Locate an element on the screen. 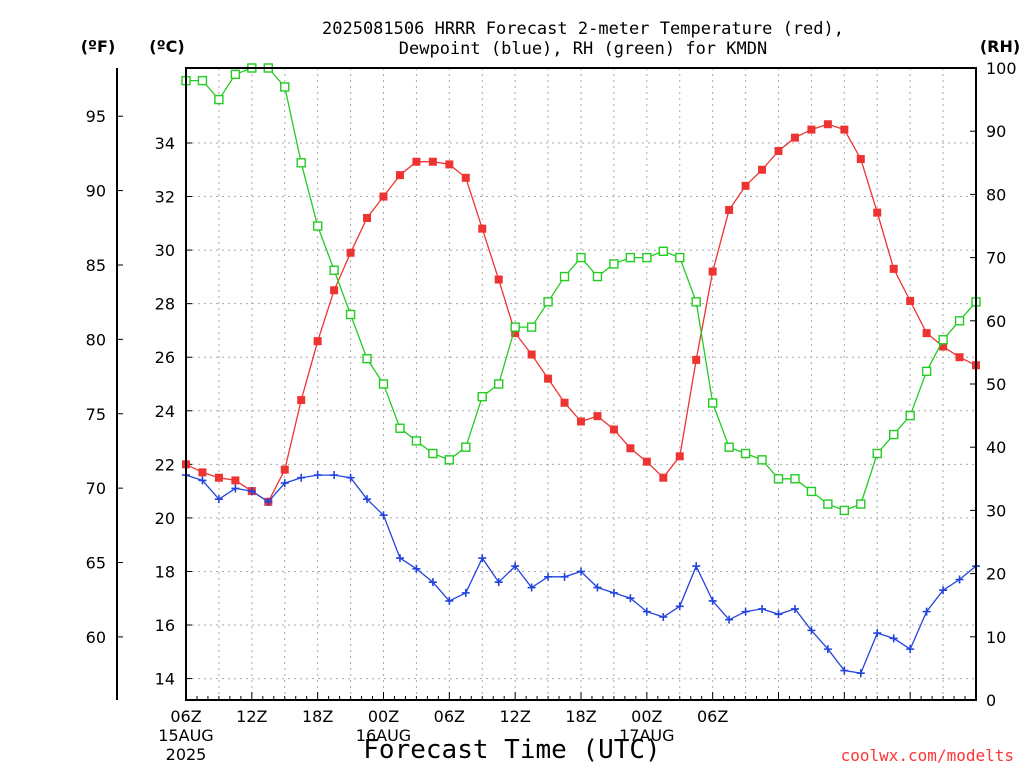 Image resolution: width=1024 pixels, height=768 pixels. rh-tick-label: 40 is located at coordinates (996, 447).